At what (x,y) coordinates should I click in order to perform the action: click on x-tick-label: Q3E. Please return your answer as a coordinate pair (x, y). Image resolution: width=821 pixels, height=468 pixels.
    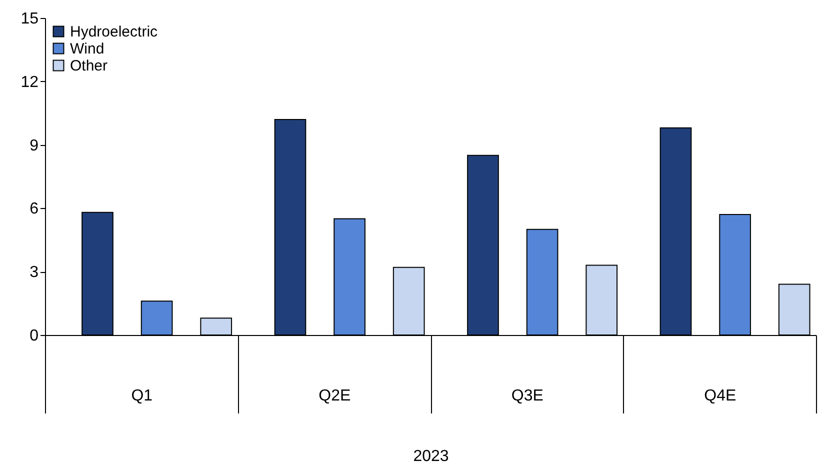
    Looking at the image, I should click on (527, 396).